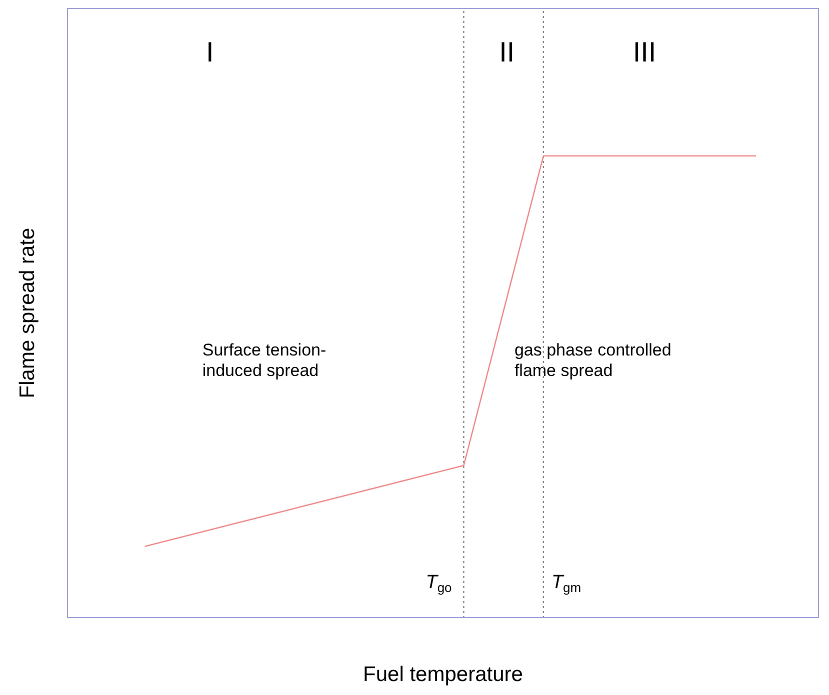 This screenshot has height=695, width=829. Describe the element at coordinates (507, 52) in the screenshot. I see `text: II` at that location.